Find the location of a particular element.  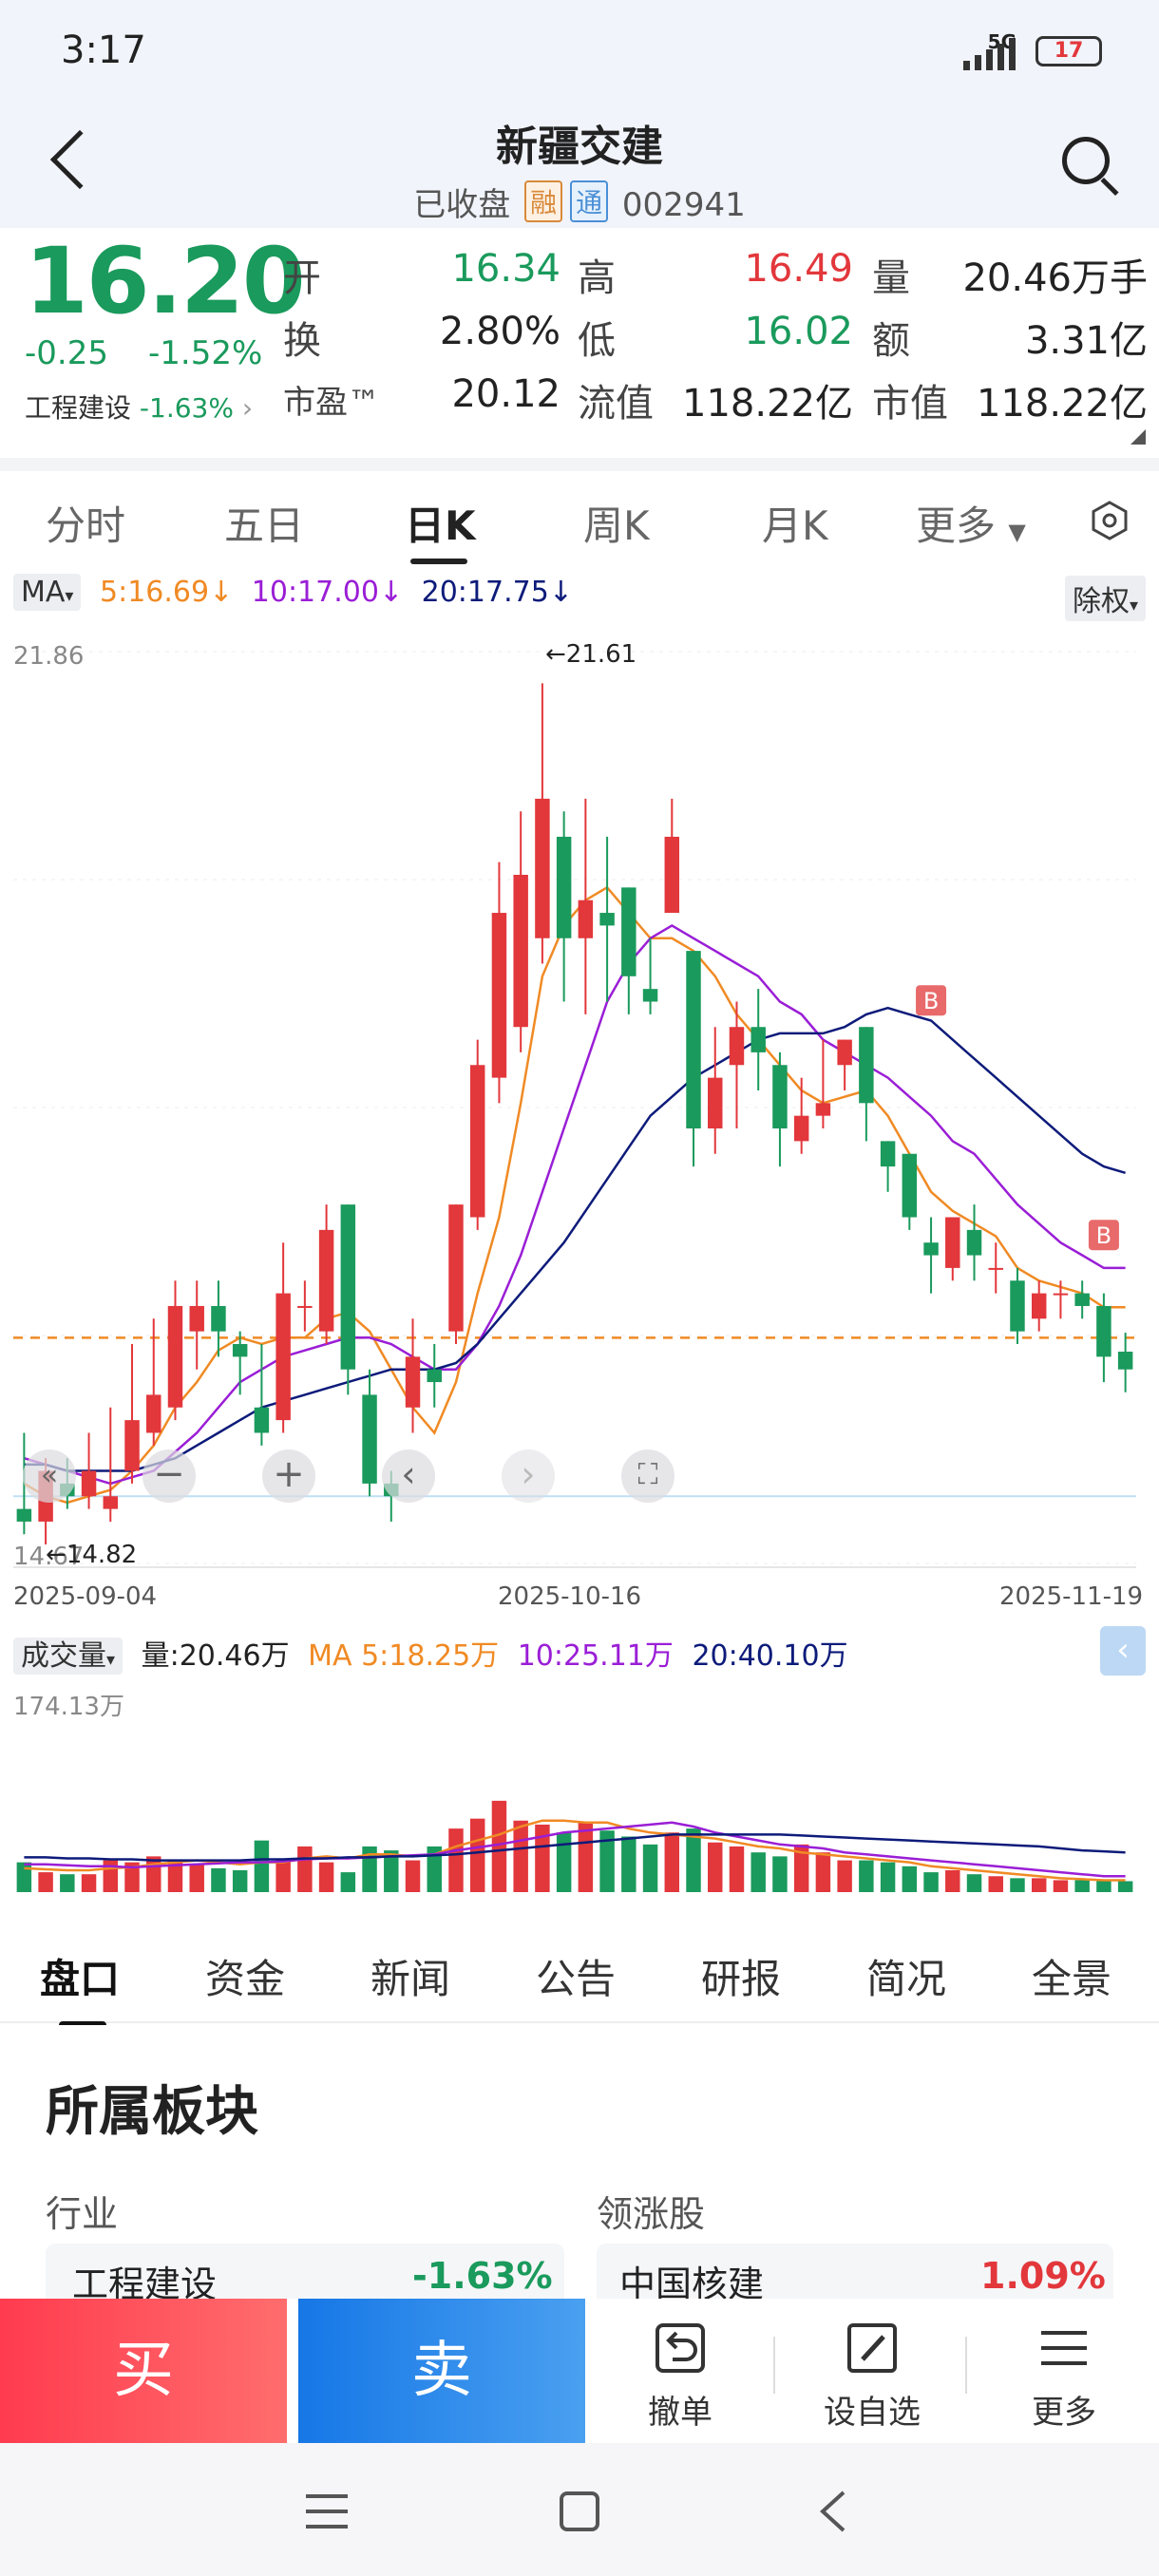

scroll-left-fast-icon: « is located at coordinates (49, 1476).